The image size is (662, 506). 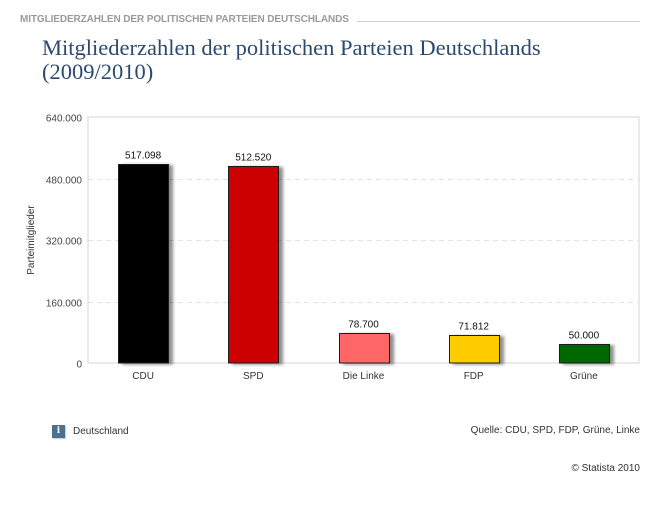 What do you see at coordinates (584, 354) in the screenshot?
I see `bar-grüne` at bounding box center [584, 354].